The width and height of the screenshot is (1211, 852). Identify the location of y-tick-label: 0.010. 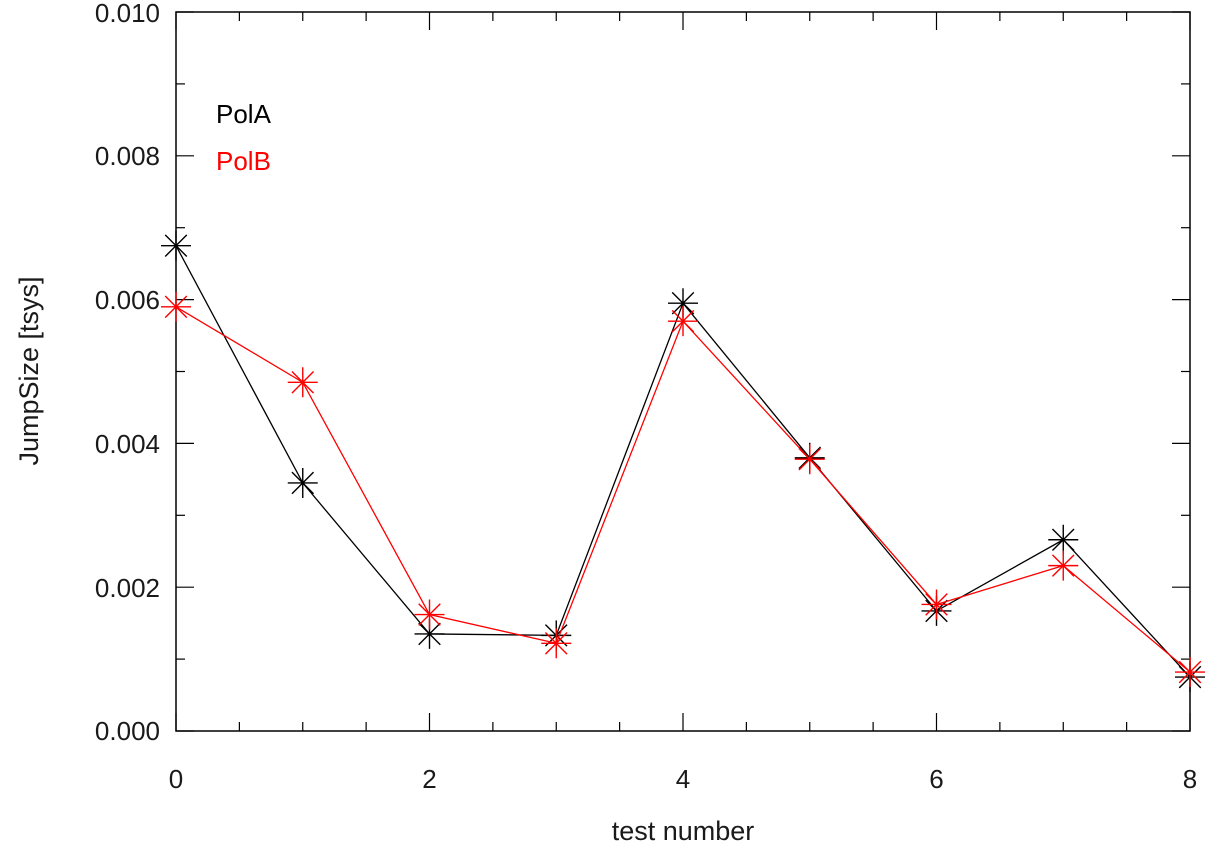
(127, 14).